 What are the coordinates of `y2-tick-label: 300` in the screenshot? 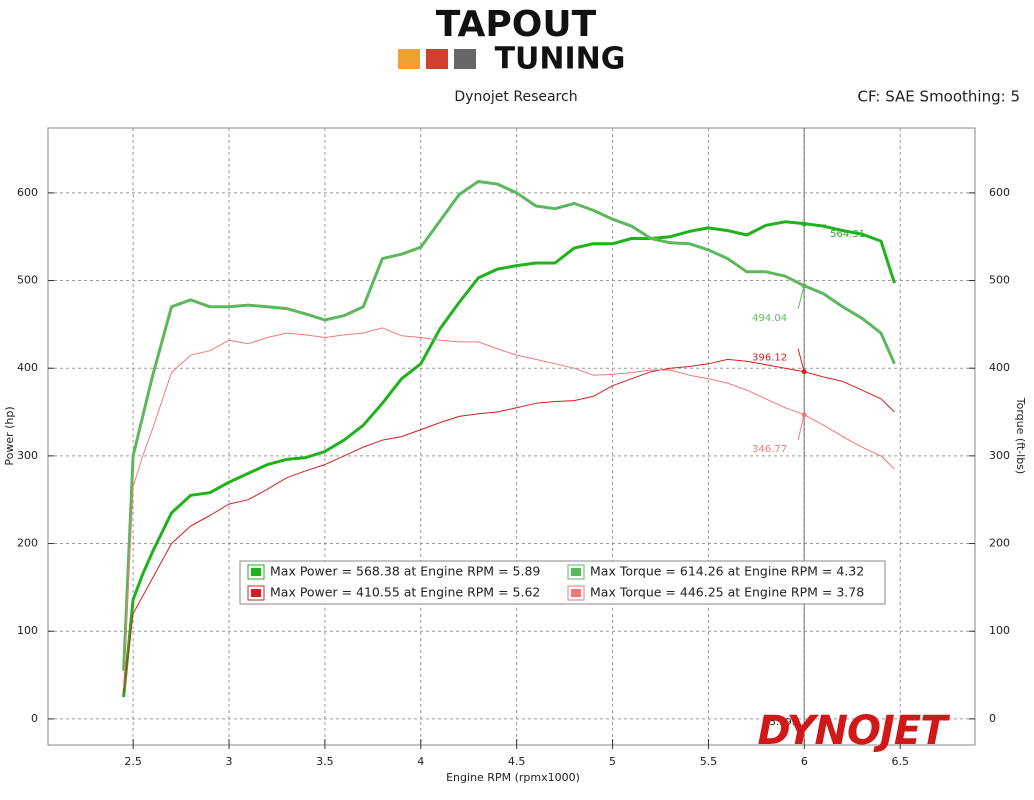 It's located at (999, 455).